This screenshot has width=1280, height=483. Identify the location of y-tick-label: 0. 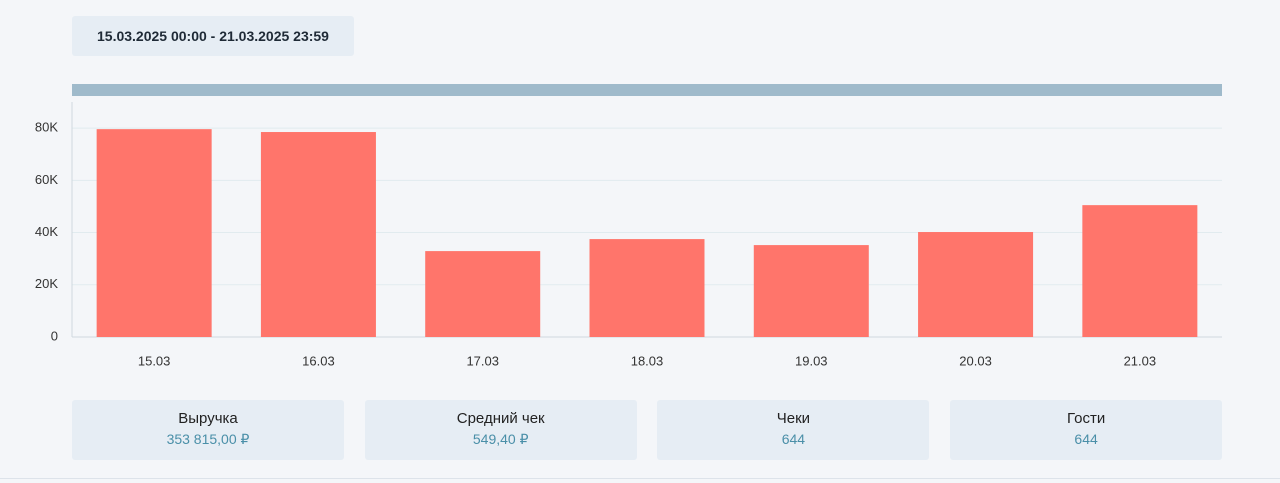
(54, 335).